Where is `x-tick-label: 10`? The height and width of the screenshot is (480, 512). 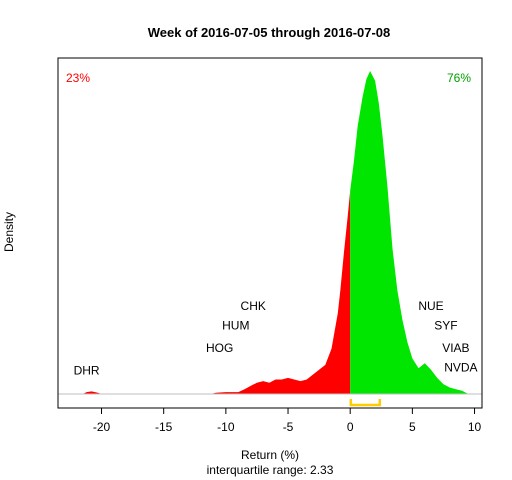
x-tick-label: 10 is located at coordinates (475, 427).